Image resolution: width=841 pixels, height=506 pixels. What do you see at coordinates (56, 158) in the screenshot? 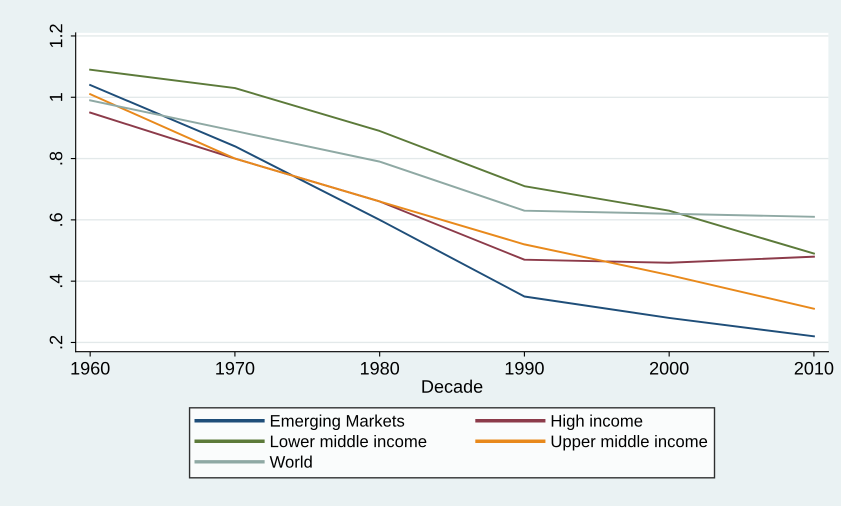
I see `y-tick-label: .8` at bounding box center [56, 158].